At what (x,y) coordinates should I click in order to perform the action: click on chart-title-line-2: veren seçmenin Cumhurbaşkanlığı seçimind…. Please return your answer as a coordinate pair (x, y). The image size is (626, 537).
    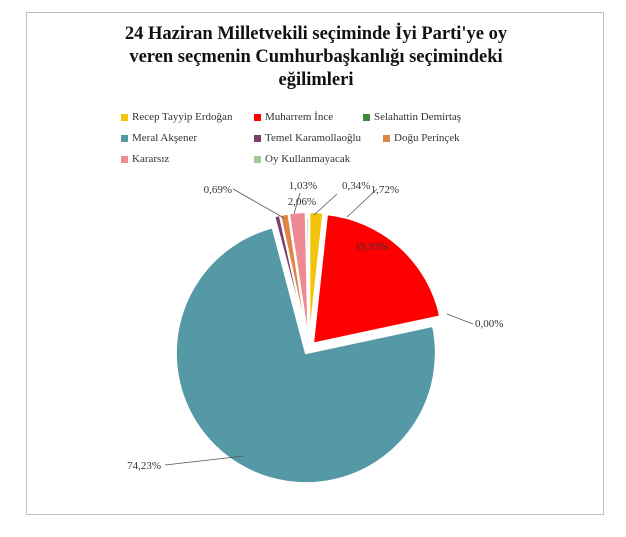
    Looking at the image, I should click on (316, 57).